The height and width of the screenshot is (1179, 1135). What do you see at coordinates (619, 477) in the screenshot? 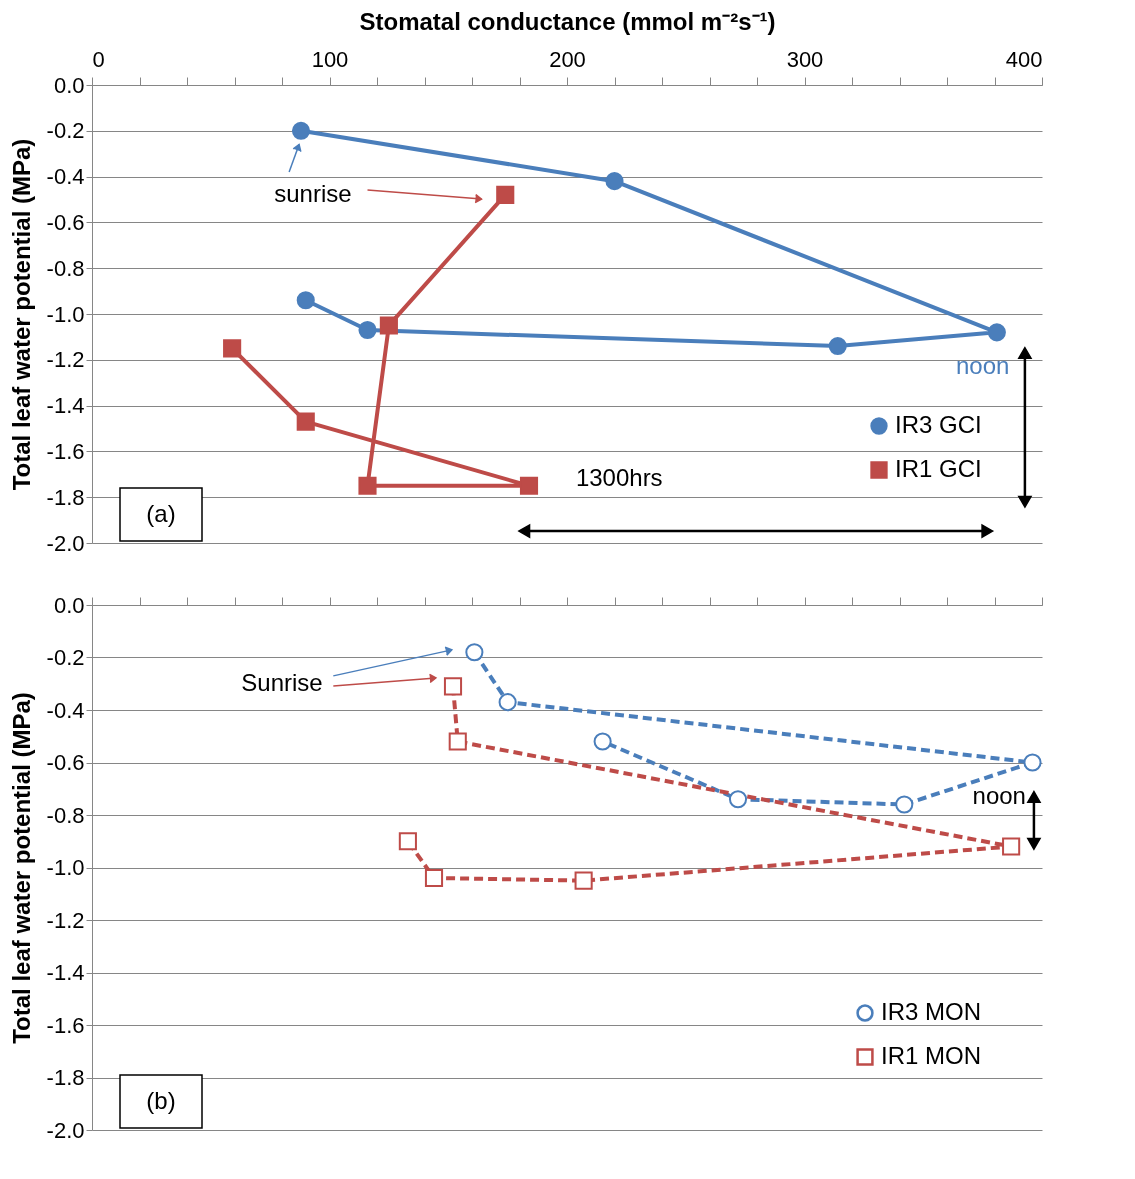
I see `annotation: 1300hrs` at bounding box center [619, 477].